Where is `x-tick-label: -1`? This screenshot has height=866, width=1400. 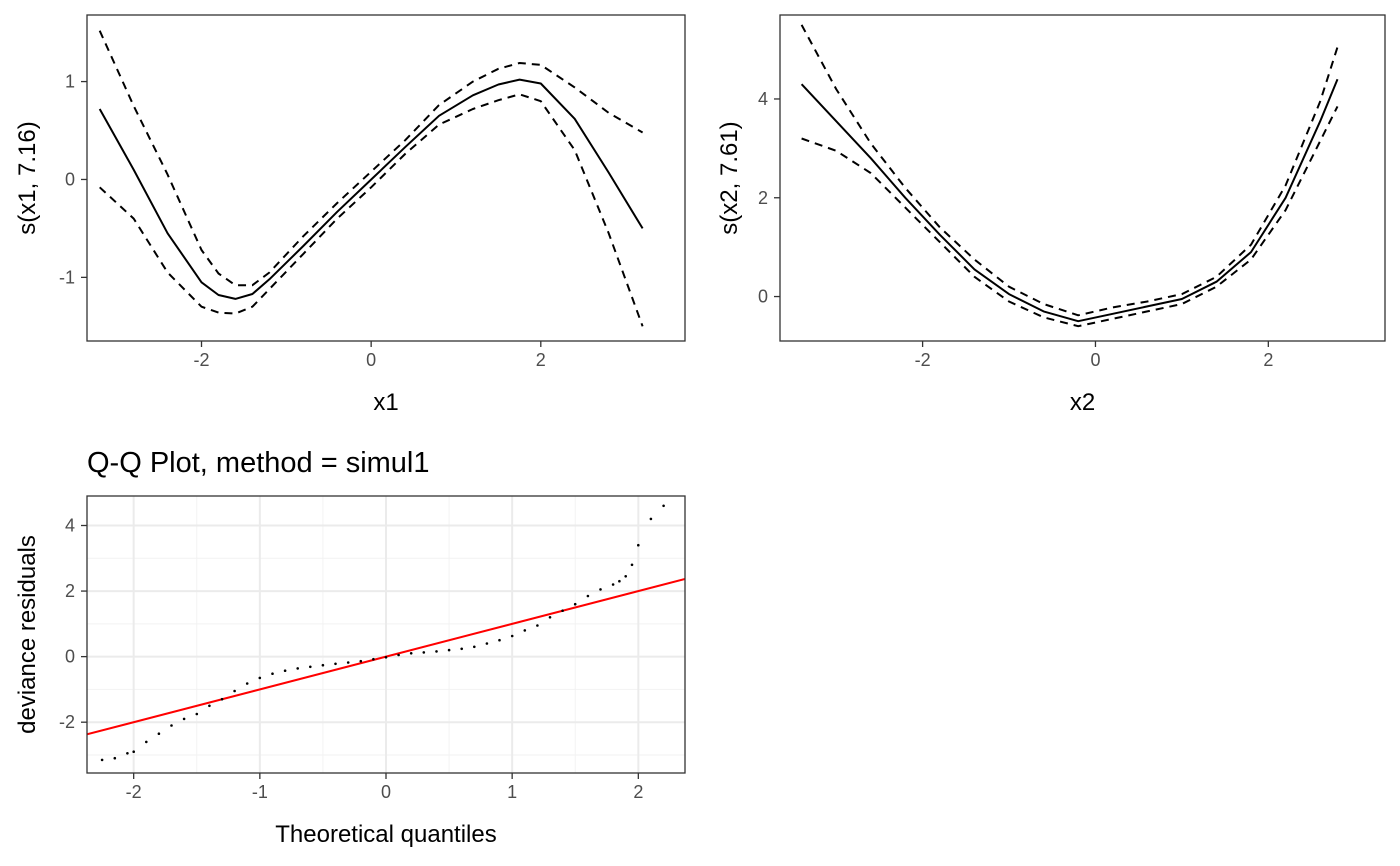 x-tick-label: -1 is located at coordinates (260, 792).